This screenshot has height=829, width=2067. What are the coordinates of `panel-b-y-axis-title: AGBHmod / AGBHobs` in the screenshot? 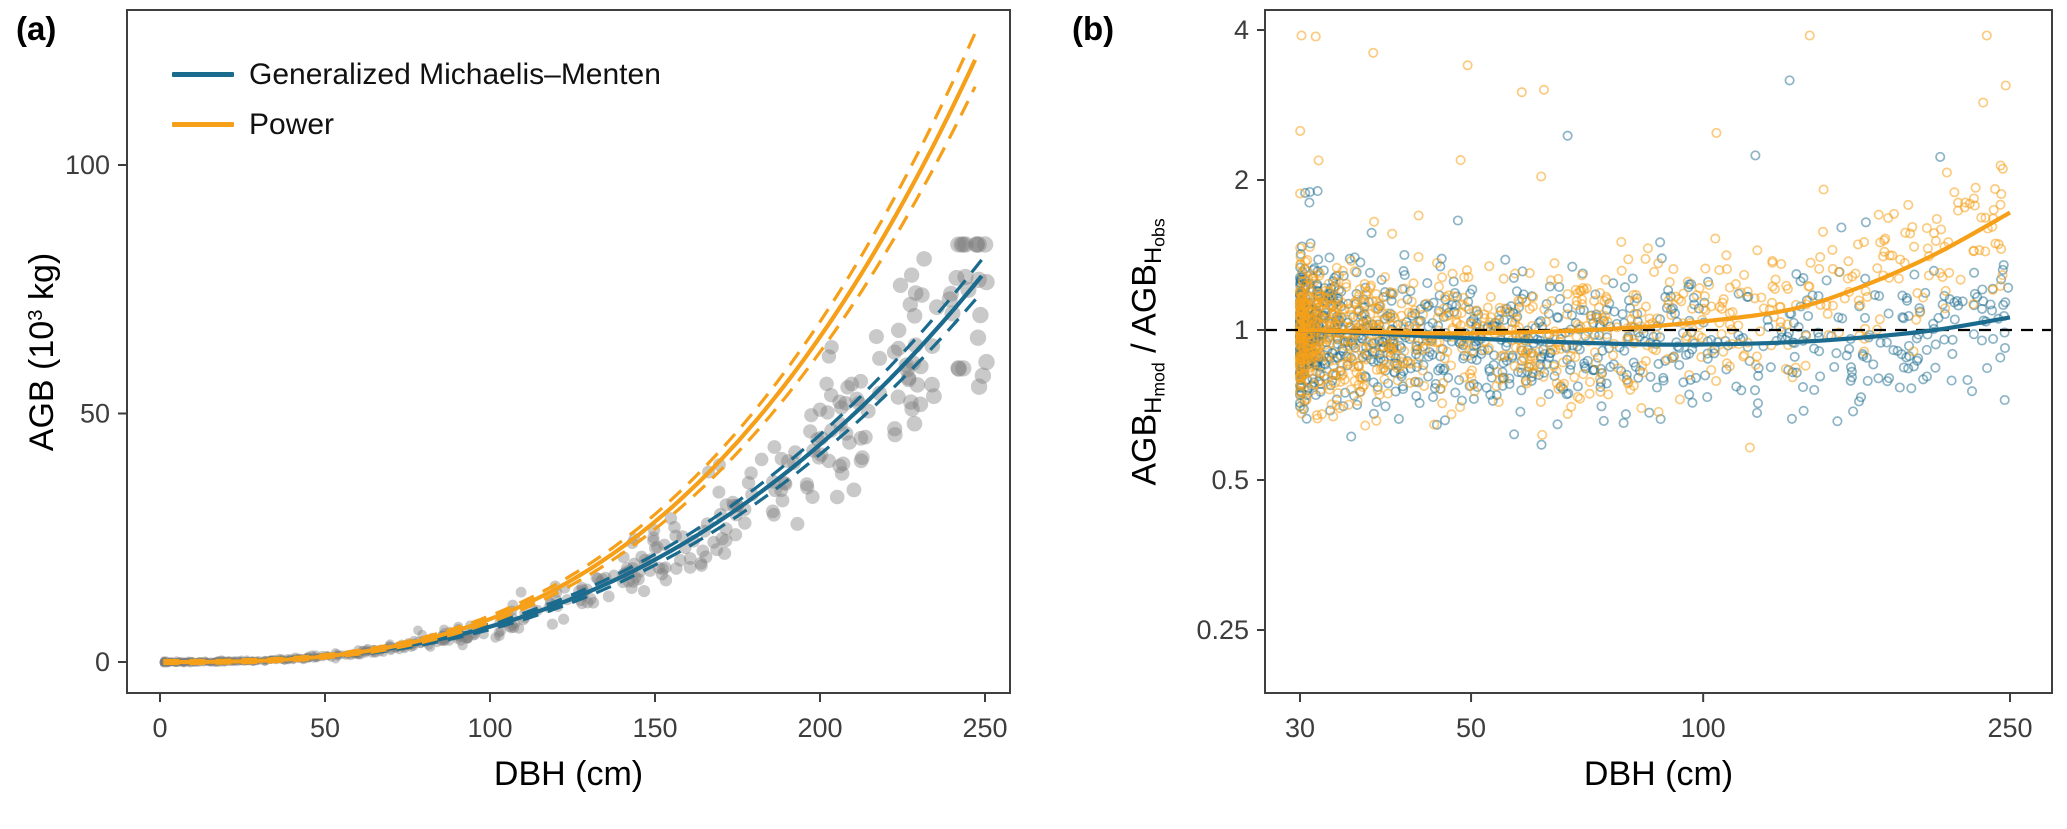 It's located at (1147, 352).